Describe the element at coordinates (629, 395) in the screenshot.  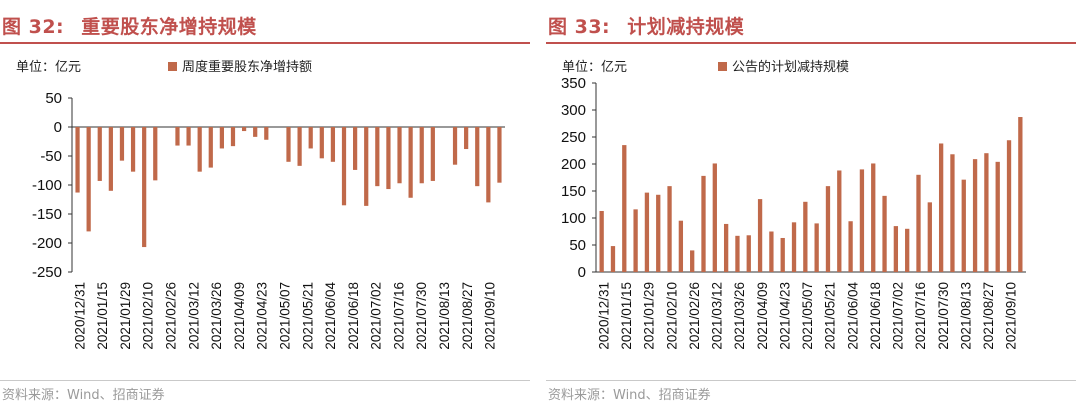
I see `source-note: 资料来源：Wind、招商证券` at that location.